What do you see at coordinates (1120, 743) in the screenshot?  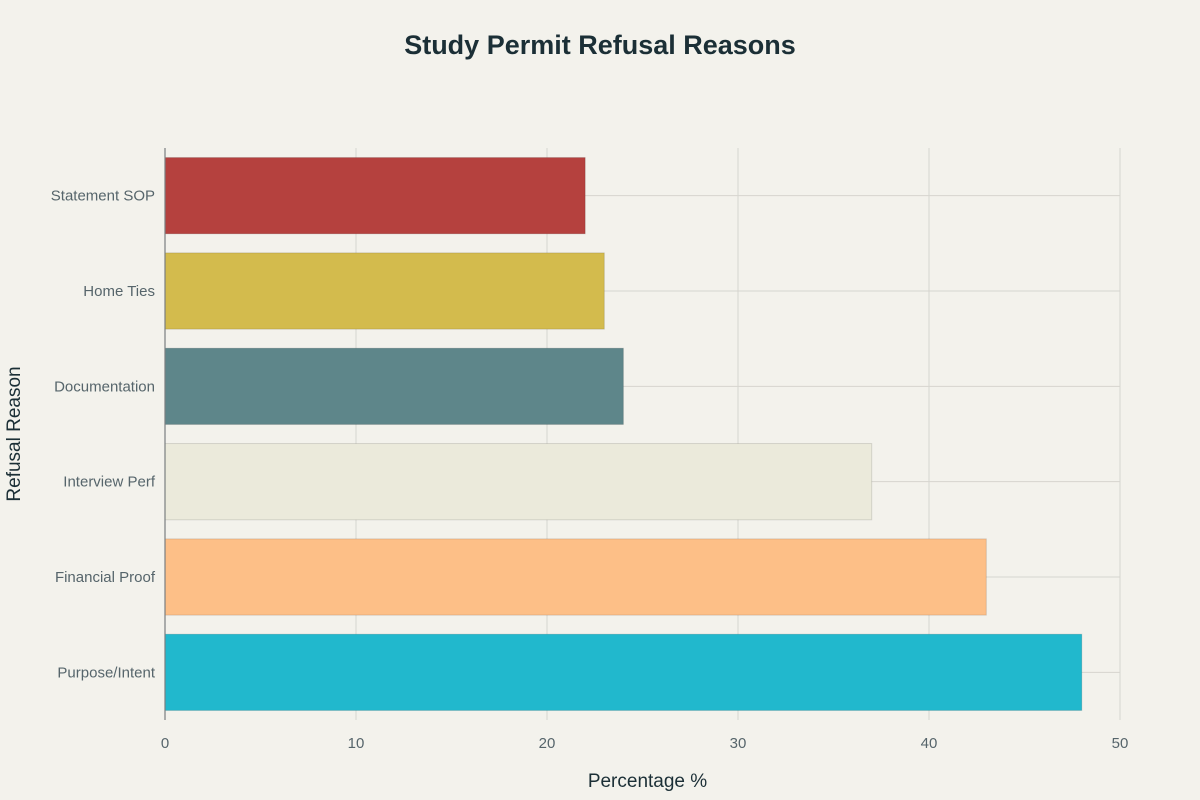 I see `x-tick-label: 50` at bounding box center [1120, 743].